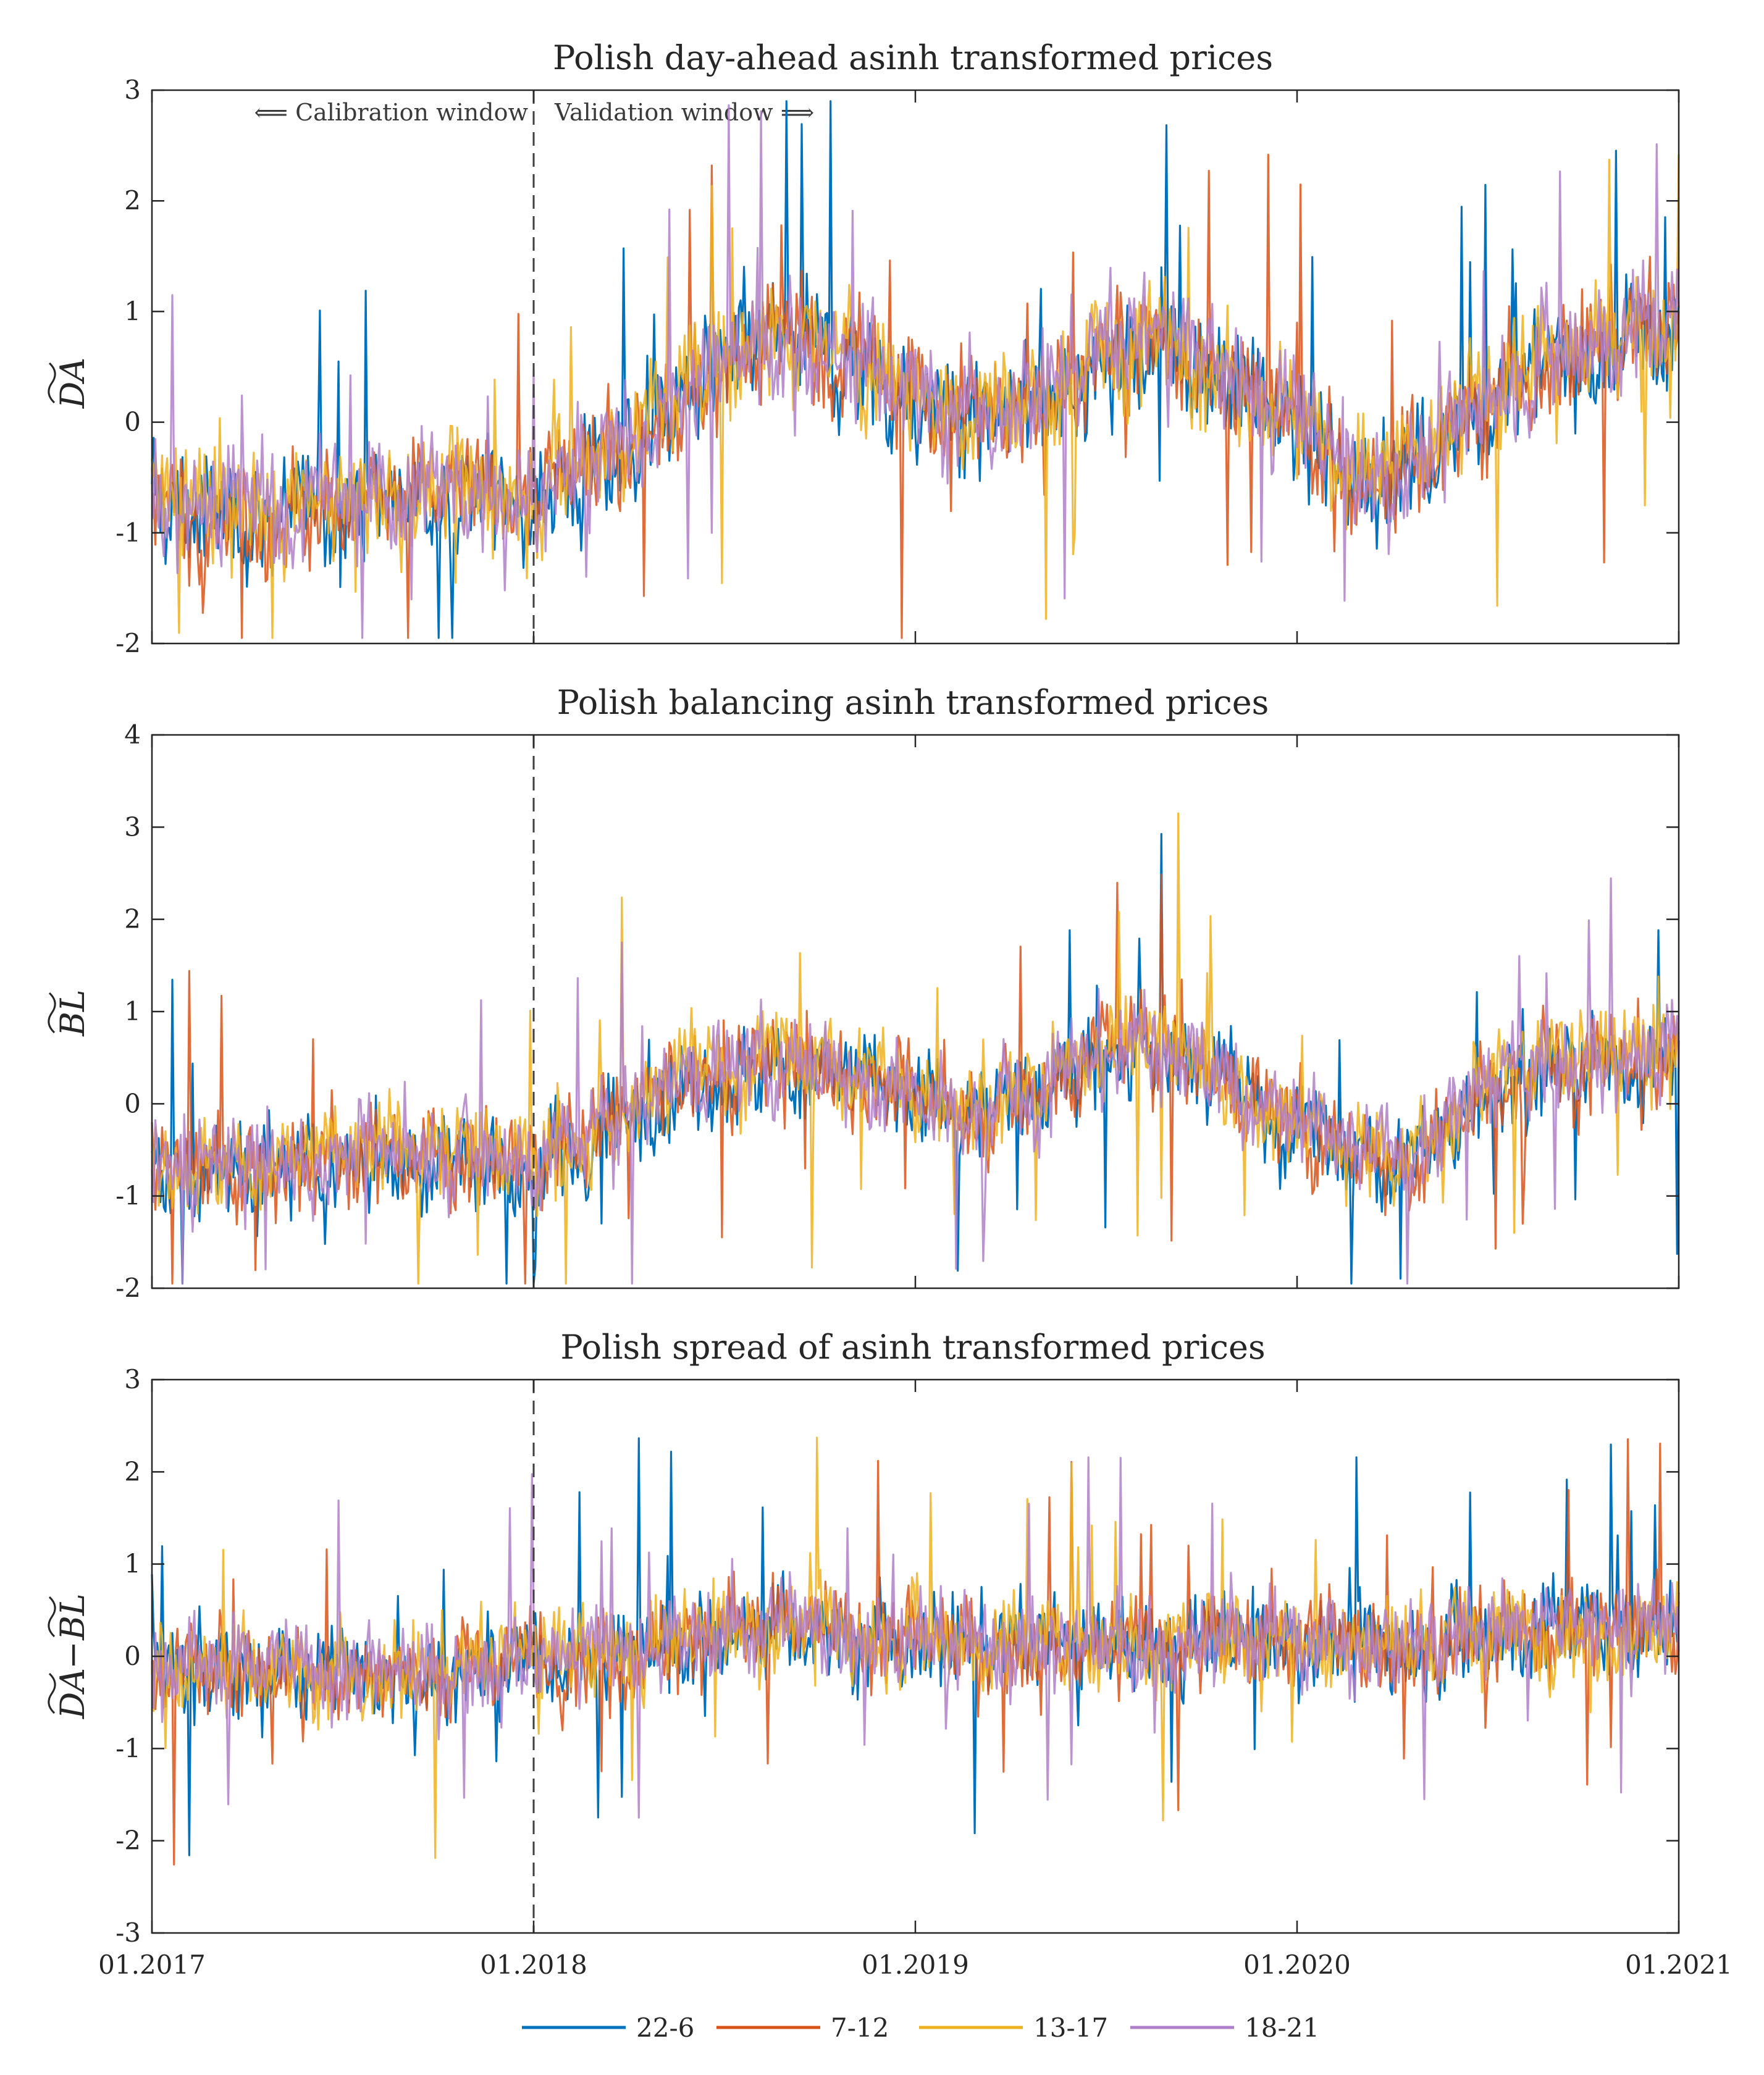  I want to click on y-axis-label: BL, so click(70, 1013).